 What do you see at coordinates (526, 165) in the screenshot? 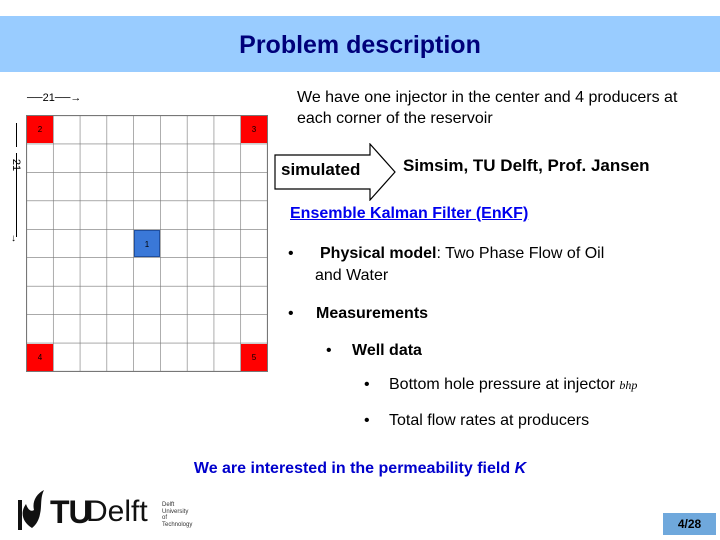
I see `simulator-text: Simsim, TU Delft, Prof. Jansen` at bounding box center [526, 165].